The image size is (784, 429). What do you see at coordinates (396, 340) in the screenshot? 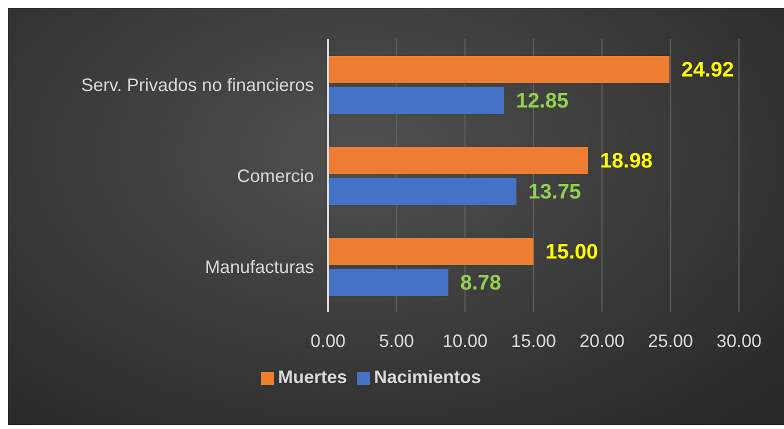
I see `x-tick-label: 5.00` at bounding box center [396, 340].